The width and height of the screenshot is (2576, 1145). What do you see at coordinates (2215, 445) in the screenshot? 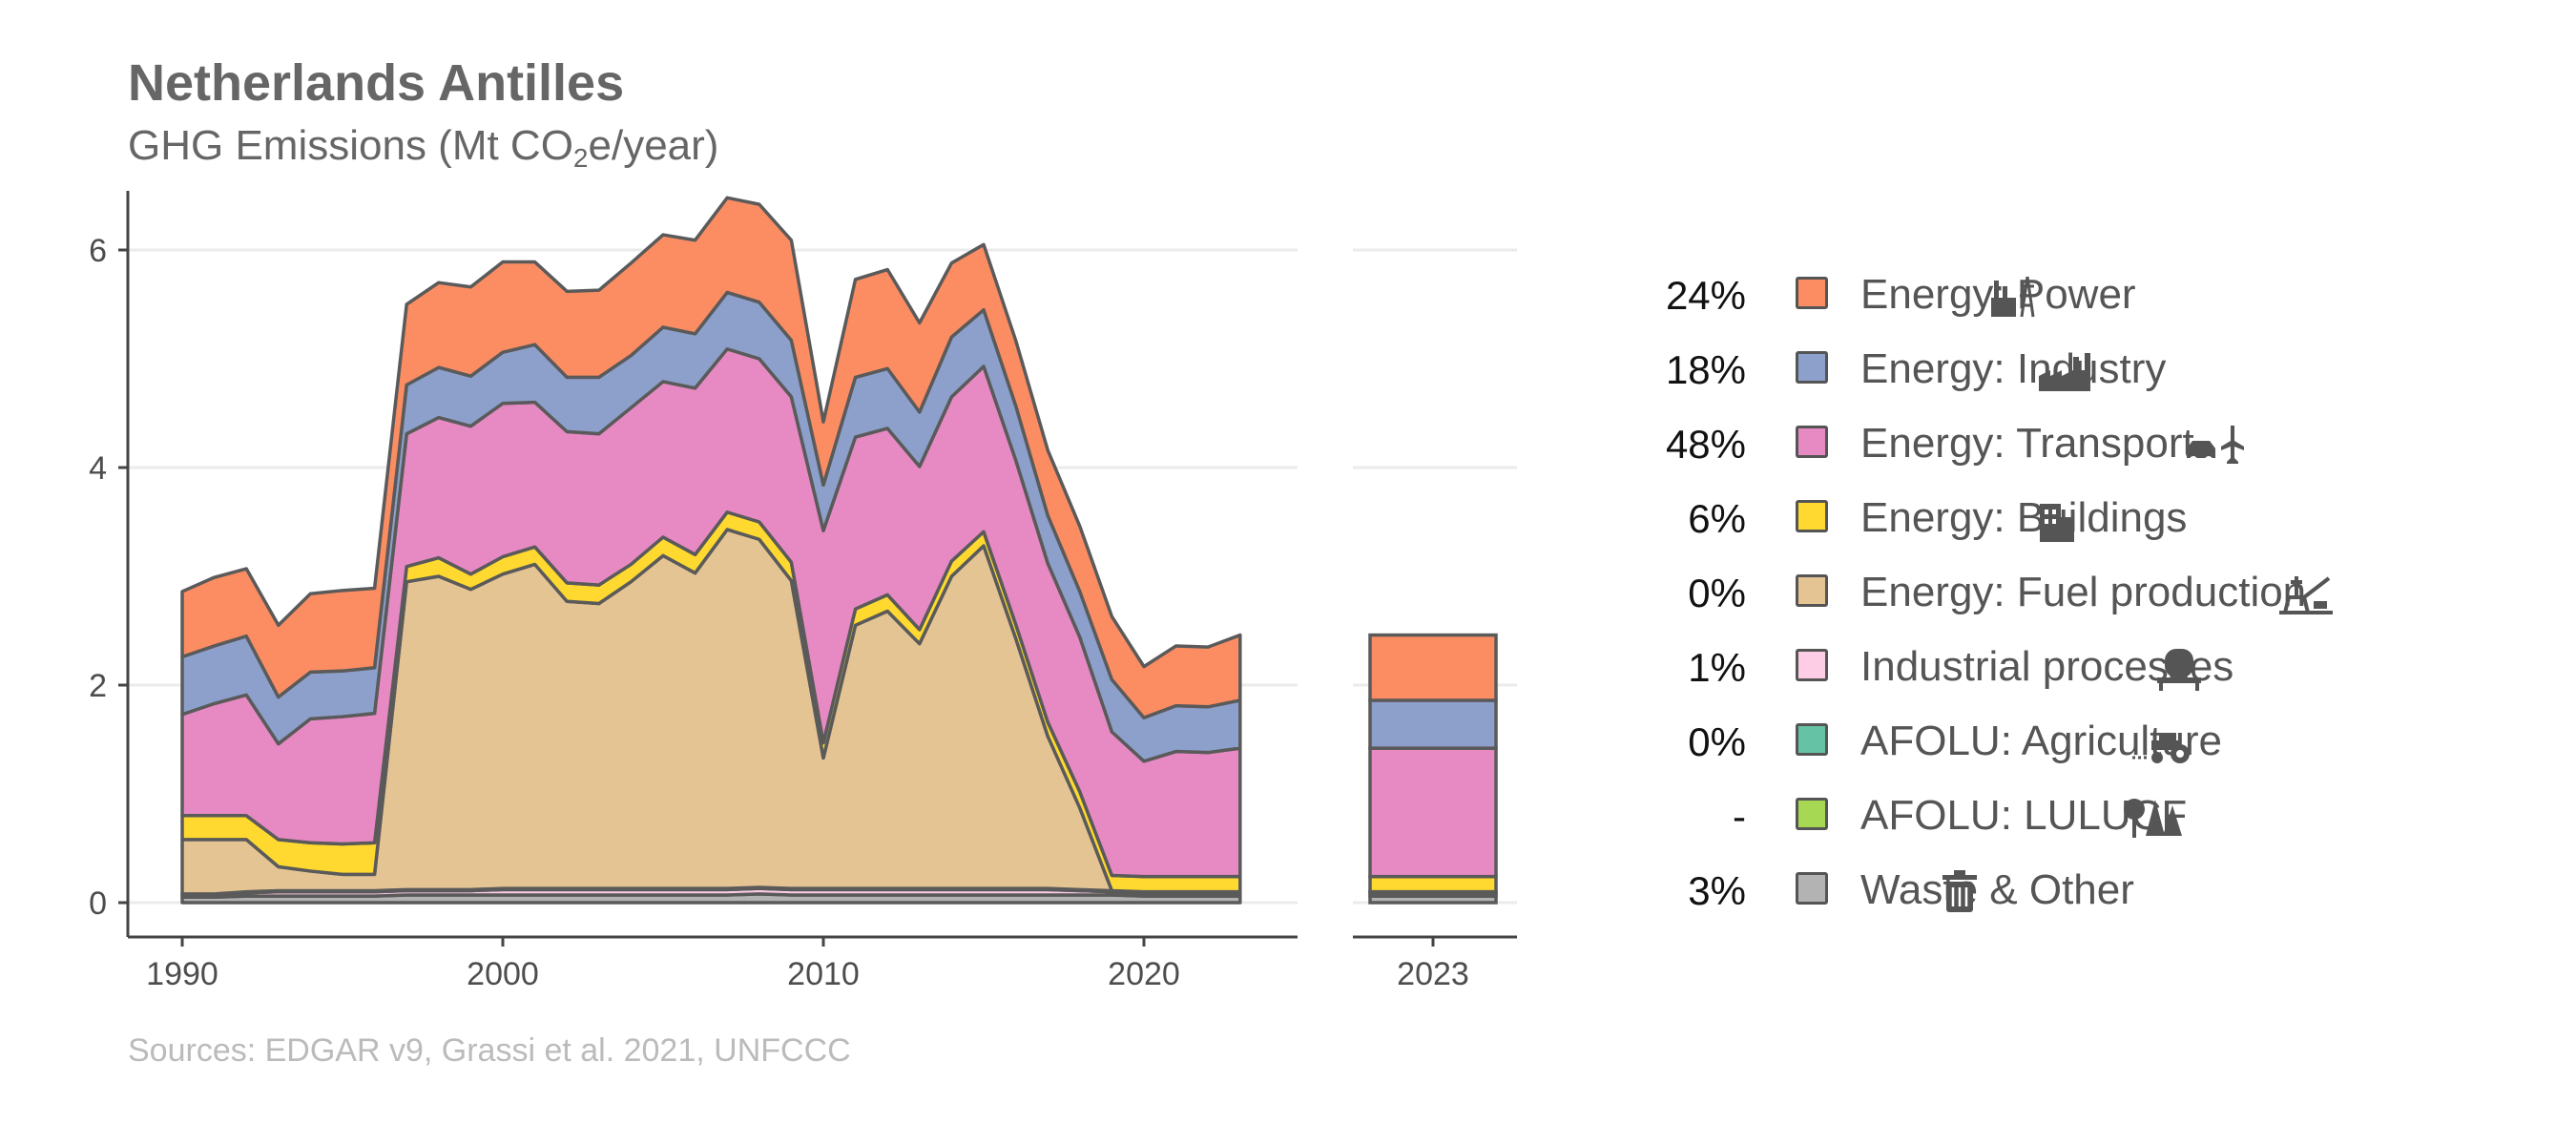
I see `car-plane-icon` at bounding box center [2215, 445].